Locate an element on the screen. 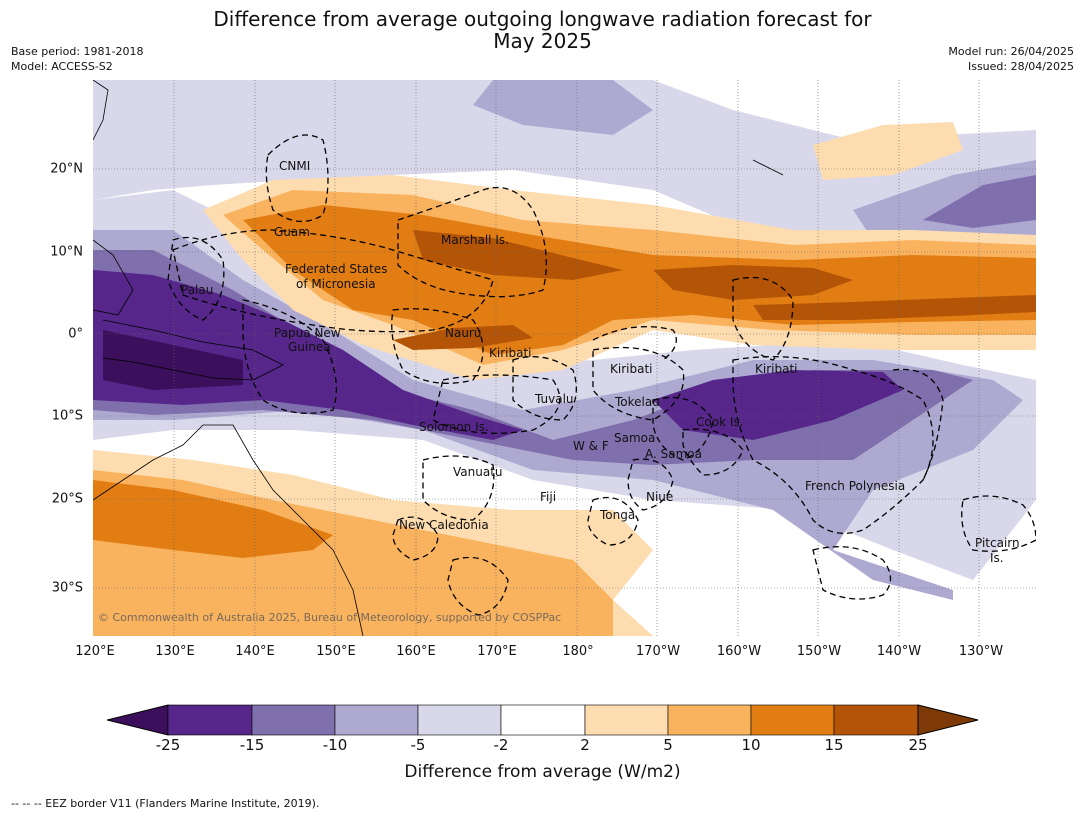  colorbar-tick: -10 is located at coordinates (335, 745).